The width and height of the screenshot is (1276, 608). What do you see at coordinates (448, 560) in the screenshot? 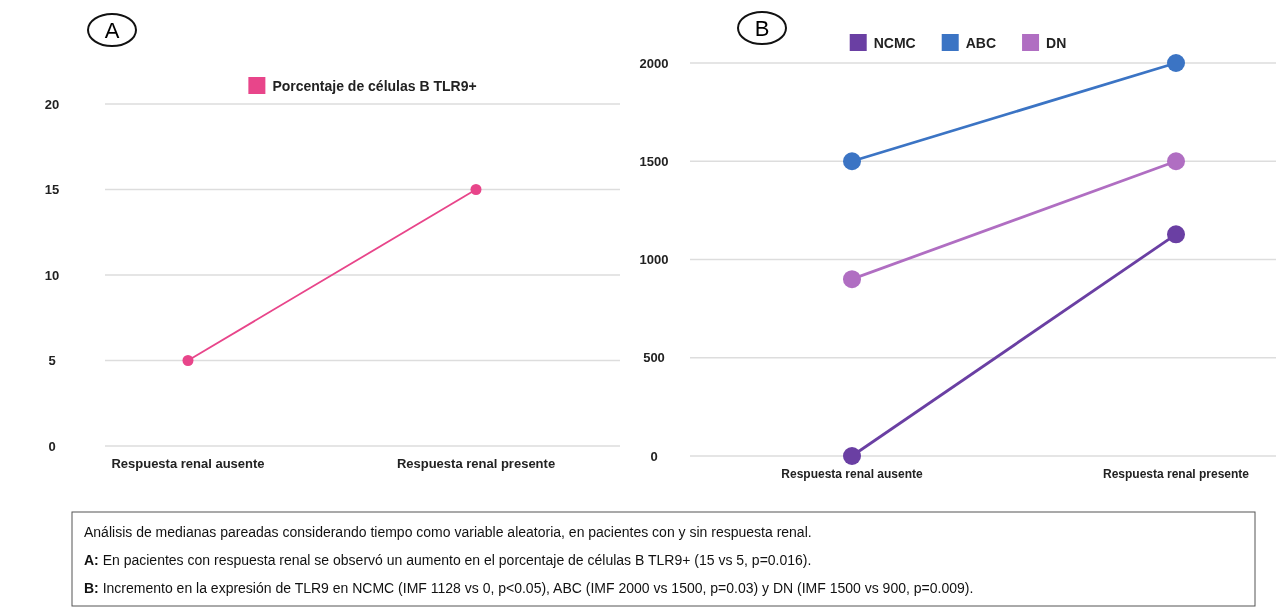
I see `text: A: En pacientes con respuesta renal se observó un aumento en el porcentaje de células B TLR9+ (15 vs 5, p=0.016).` at bounding box center [448, 560].